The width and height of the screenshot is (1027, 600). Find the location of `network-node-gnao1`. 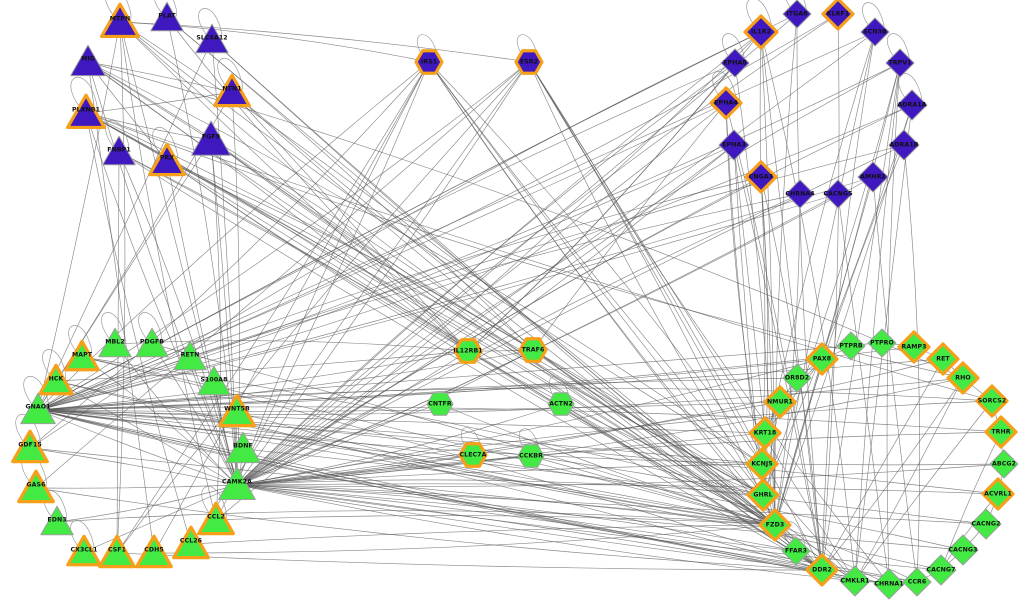

network-node-gnao1 is located at coordinates (38, 408).